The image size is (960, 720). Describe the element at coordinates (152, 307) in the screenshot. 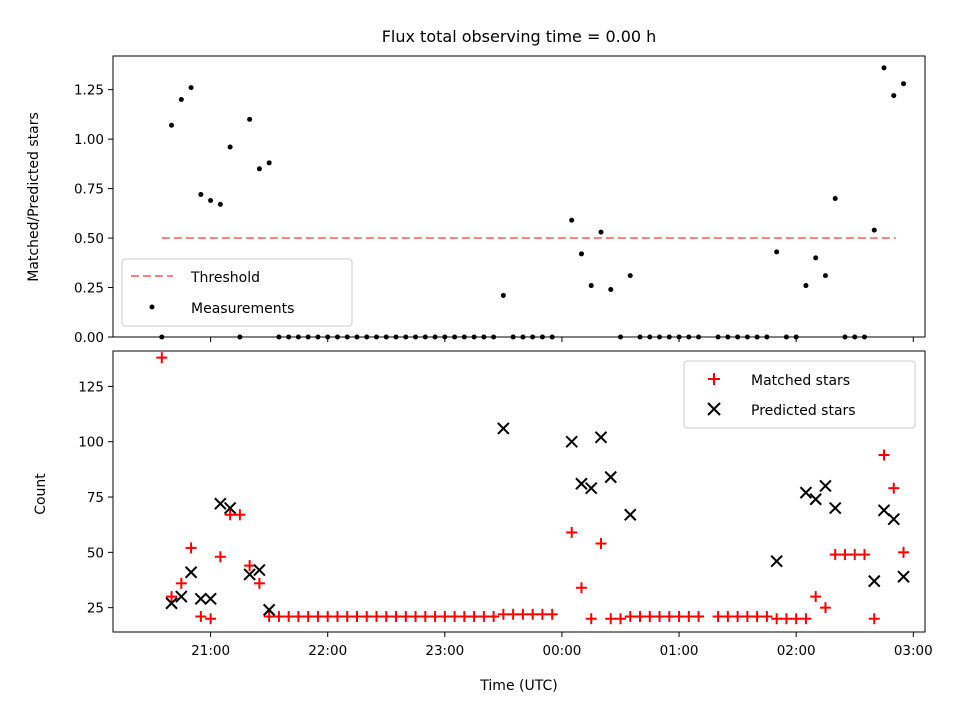

I see `legend-measurements-marker` at that location.